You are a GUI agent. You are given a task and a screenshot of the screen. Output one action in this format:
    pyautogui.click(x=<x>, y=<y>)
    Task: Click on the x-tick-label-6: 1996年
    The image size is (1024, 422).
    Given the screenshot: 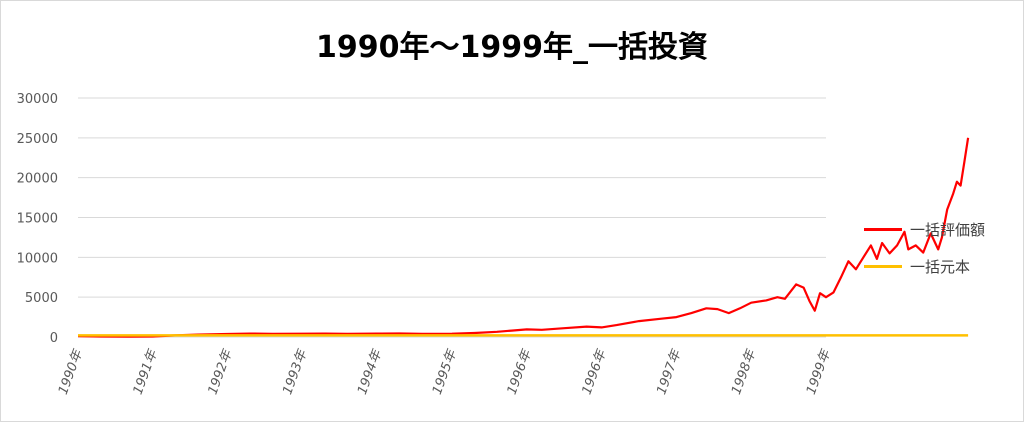 What is the action you would take?
    pyautogui.click(x=520, y=371)
    